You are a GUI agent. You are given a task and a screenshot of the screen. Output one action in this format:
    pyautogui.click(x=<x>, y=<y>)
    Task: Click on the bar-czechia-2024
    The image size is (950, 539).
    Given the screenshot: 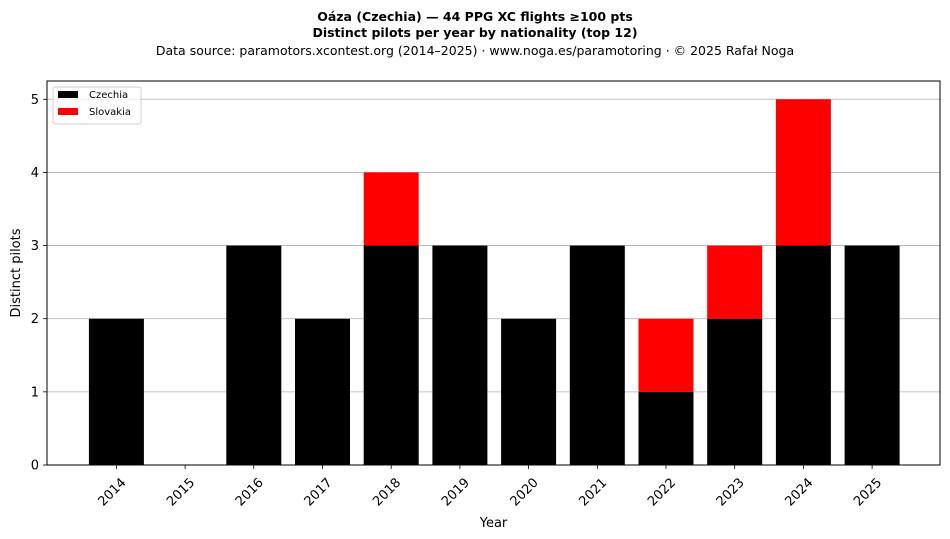 What is the action you would take?
    pyautogui.click(x=803, y=355)
    